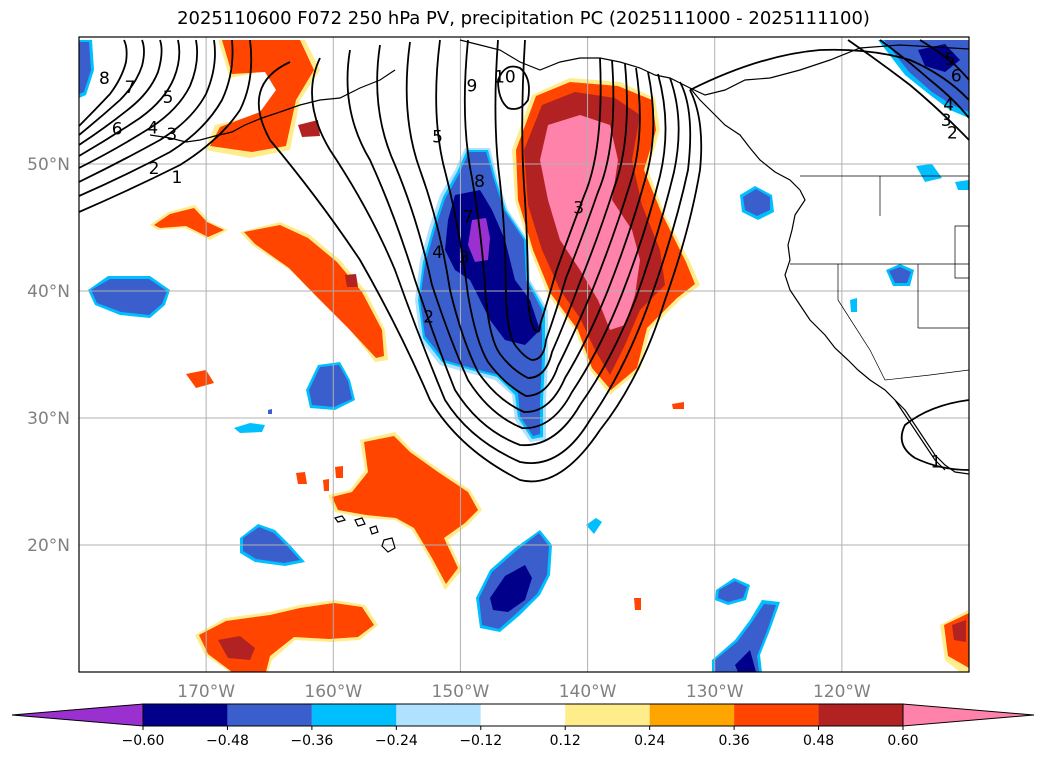  Describe the element at coordinates (734, 741) in the screenshot. I see `colorbar-tick-label: 0.36` at that location.